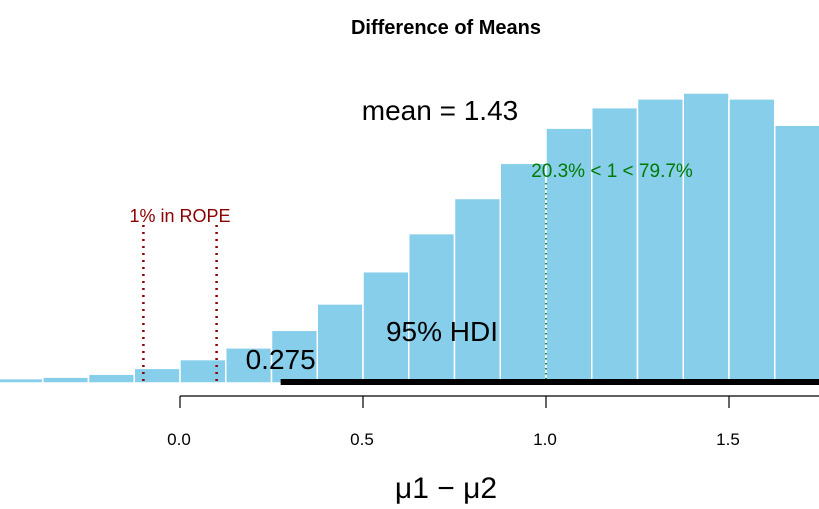 The height and width of the screenshot is (509, 819). I want to click on rope-label: 1% in ROPE, so click(179, 216).